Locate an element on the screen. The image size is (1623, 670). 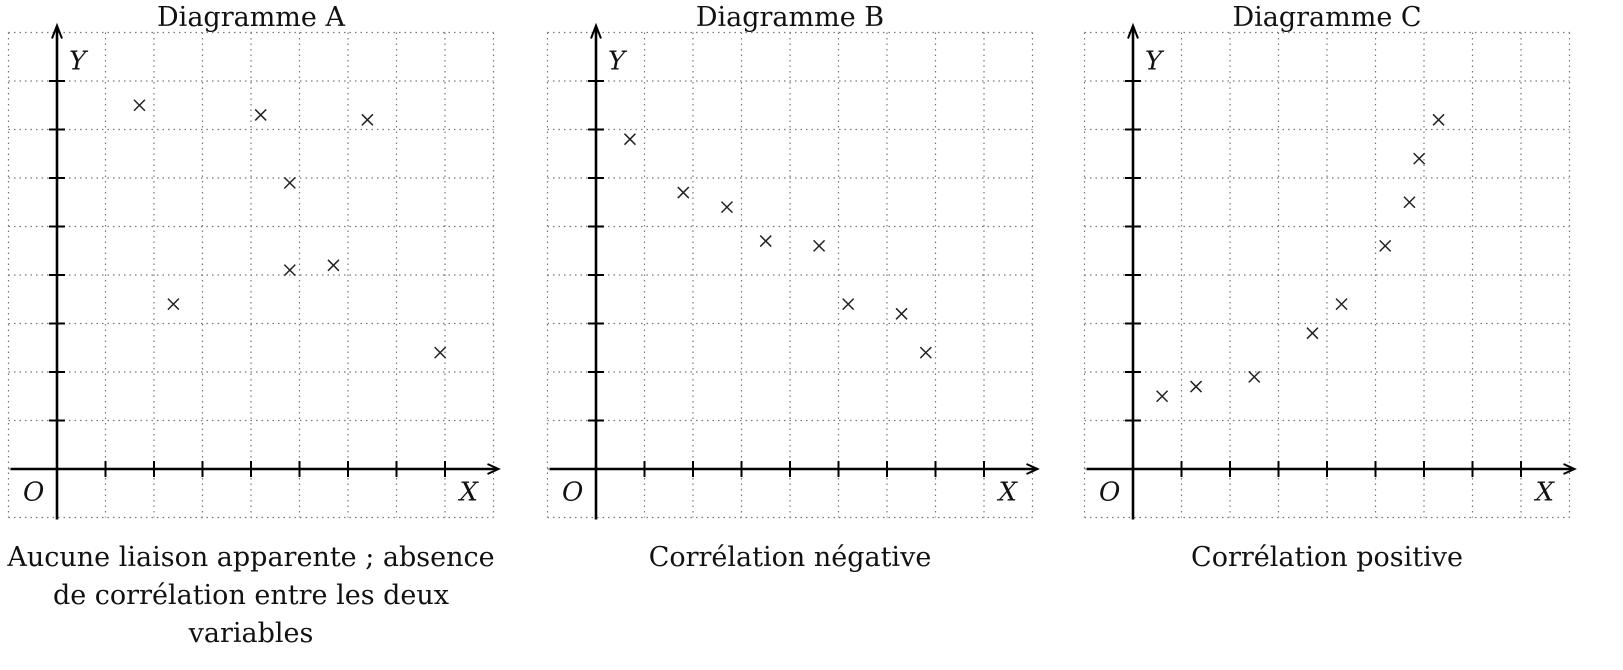
diagram-caption-line: Corrélation négative is located at coordinates (790, 557).